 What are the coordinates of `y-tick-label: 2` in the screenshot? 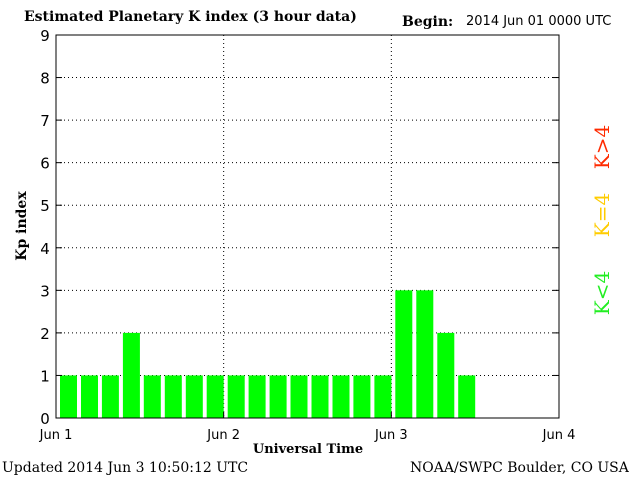 It's located at (45, 334).